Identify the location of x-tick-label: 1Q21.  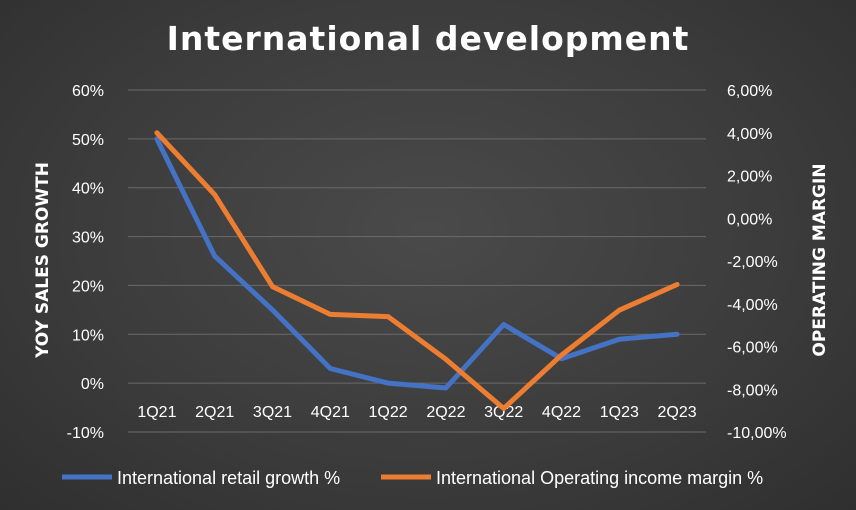
(156, 412).